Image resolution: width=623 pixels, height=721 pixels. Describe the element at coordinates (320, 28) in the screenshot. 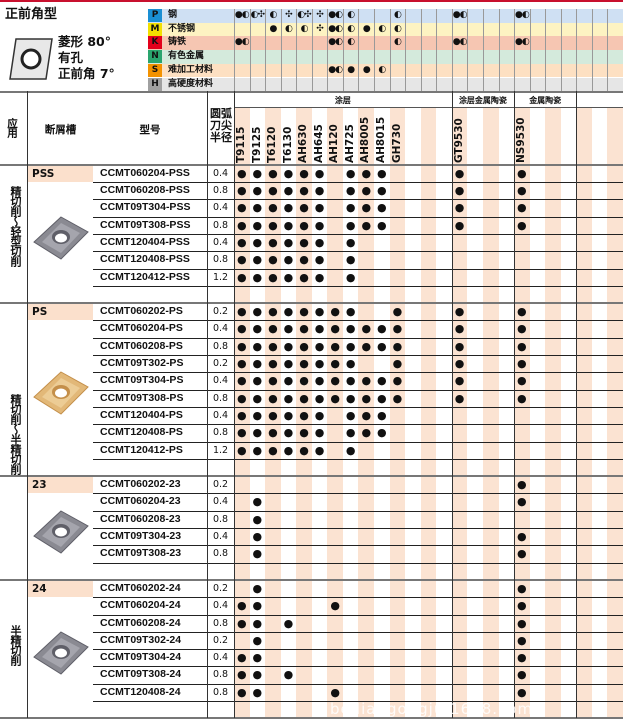

I see `material-suitability-mark: ✣` at that location.